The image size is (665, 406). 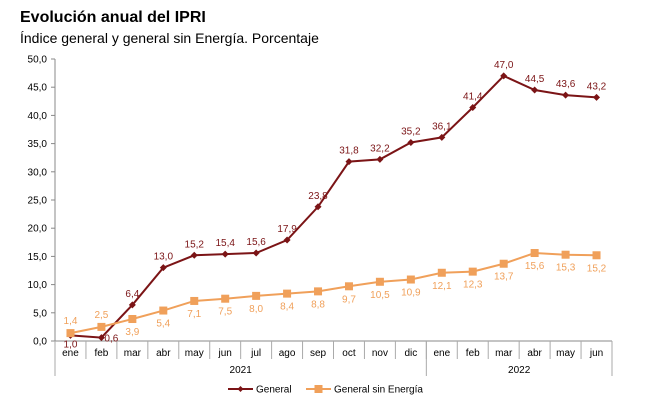 What do you see at coordinates (349, 151) in the screenshot?
I see `data-label: 31,8` at bounding box center [349, 151].